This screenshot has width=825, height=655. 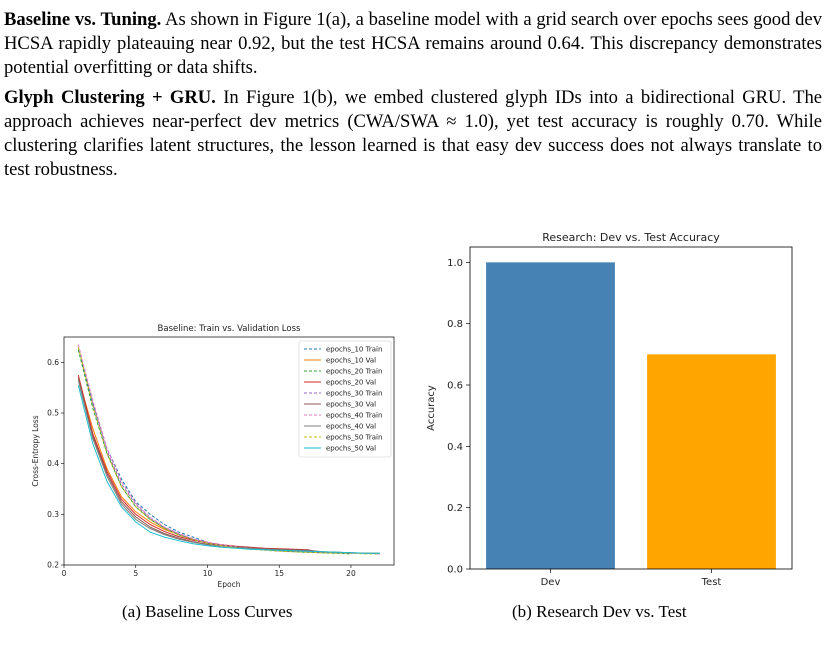 What do you see at coordinates (64, 573) in the screenshot?
I see `x-tick-label: 0` at bounding box center [64, 573].